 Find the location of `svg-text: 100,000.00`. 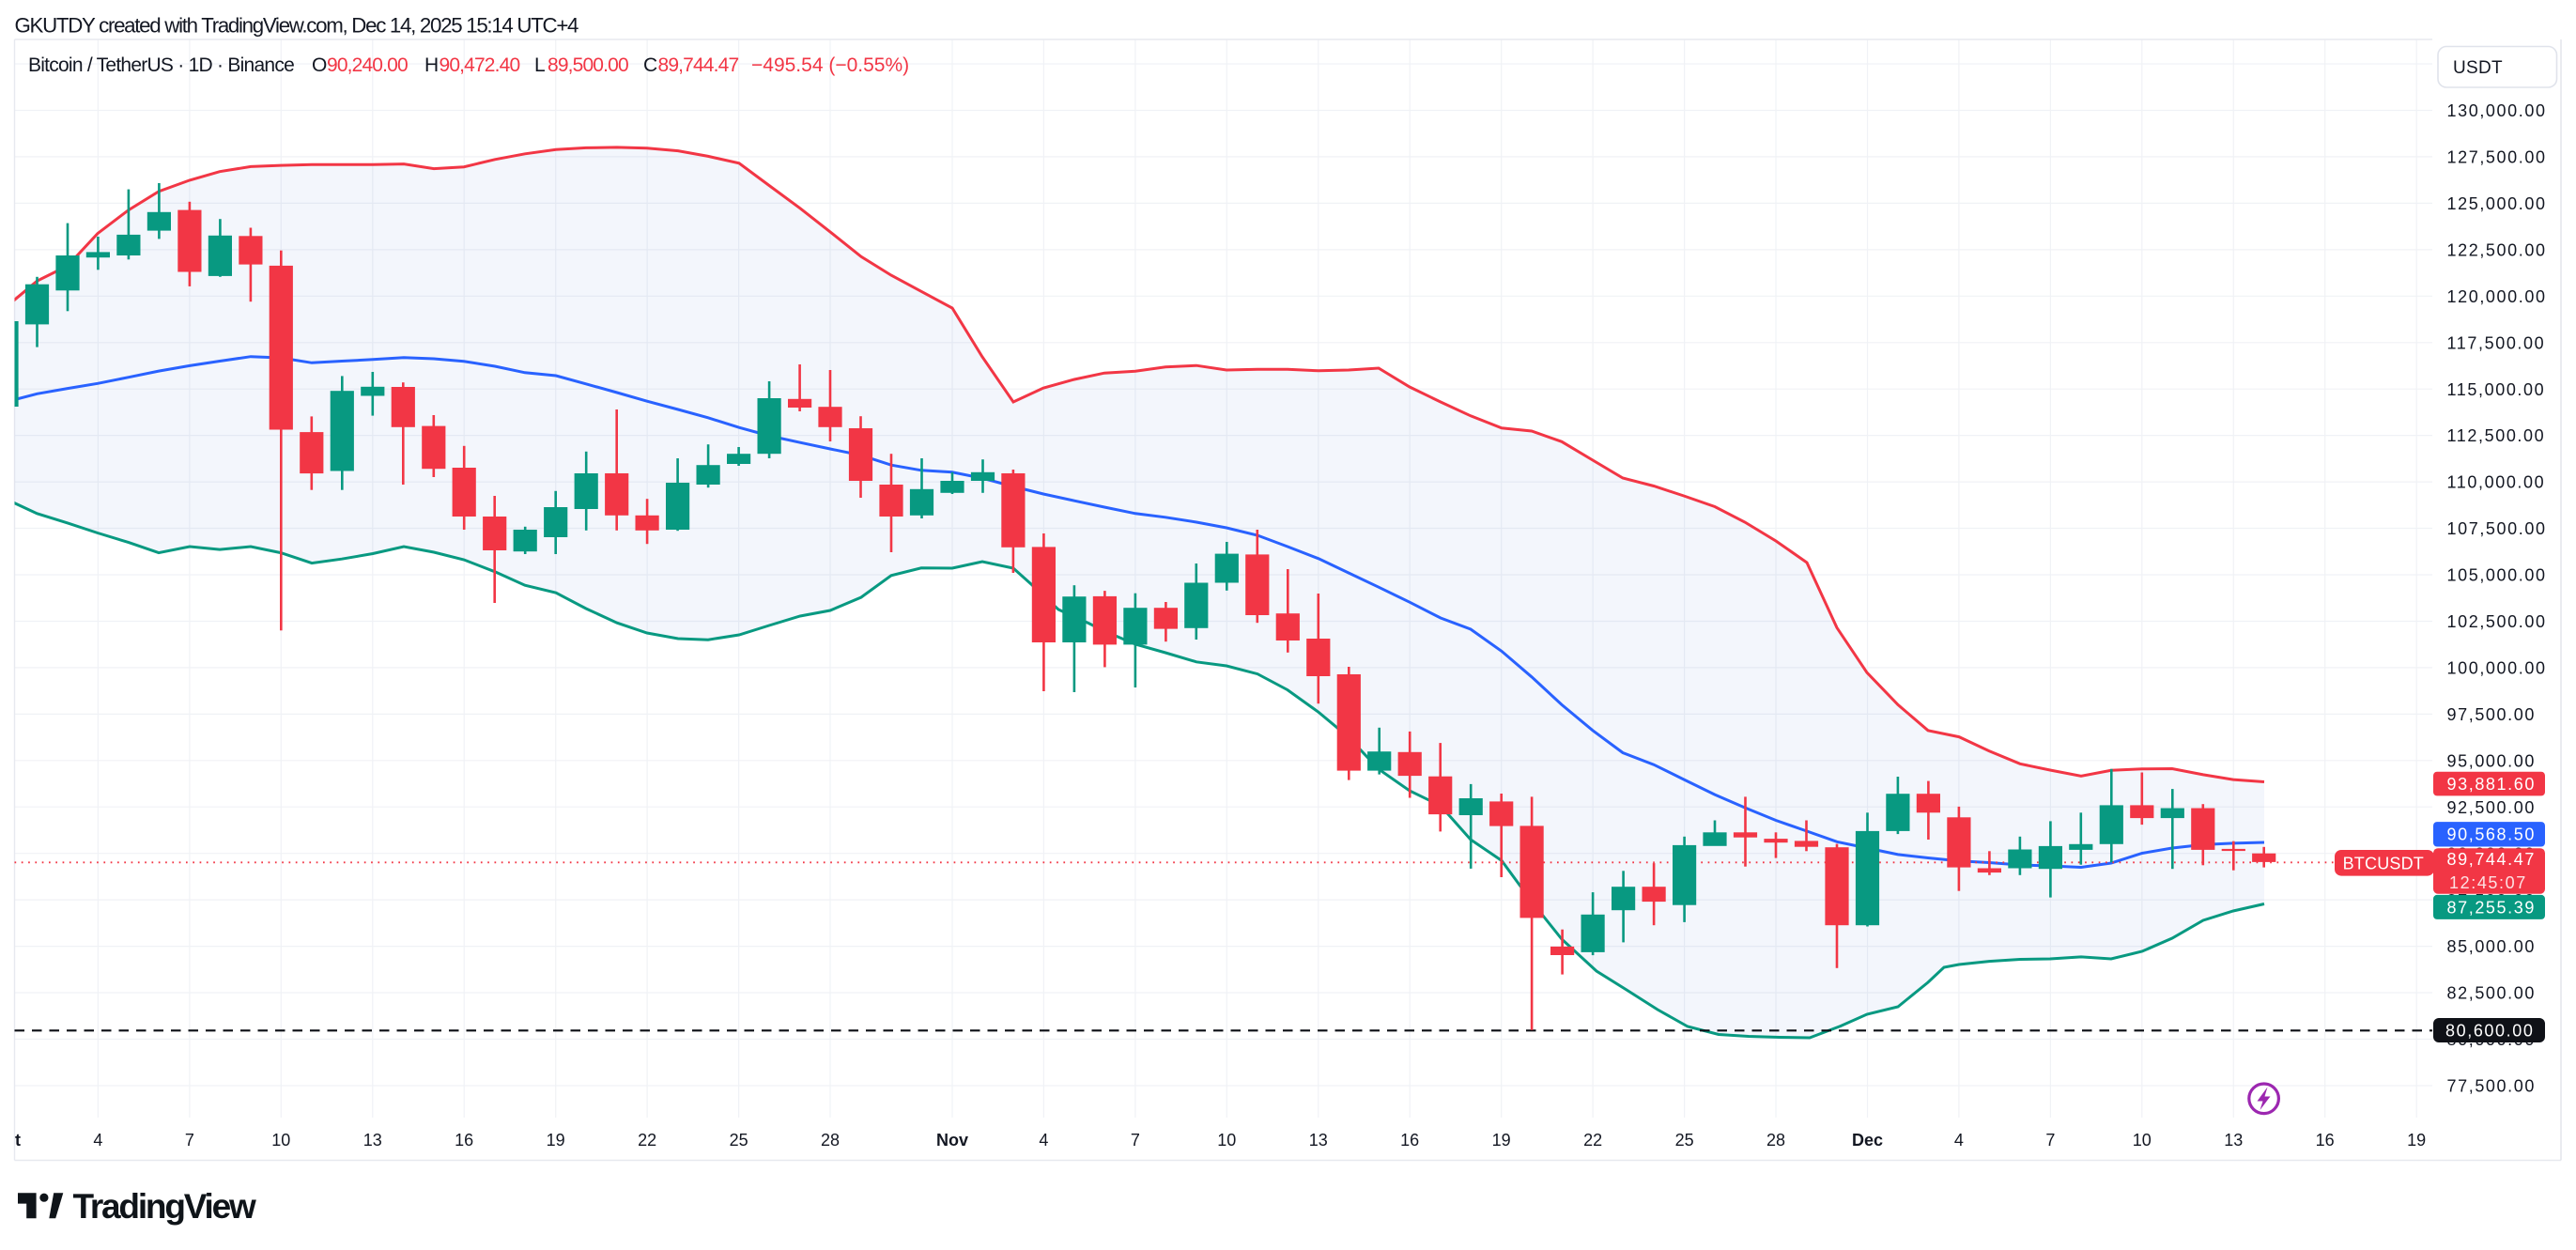

svg-text: 100,000.00 is located at coordinates (2497, 668).